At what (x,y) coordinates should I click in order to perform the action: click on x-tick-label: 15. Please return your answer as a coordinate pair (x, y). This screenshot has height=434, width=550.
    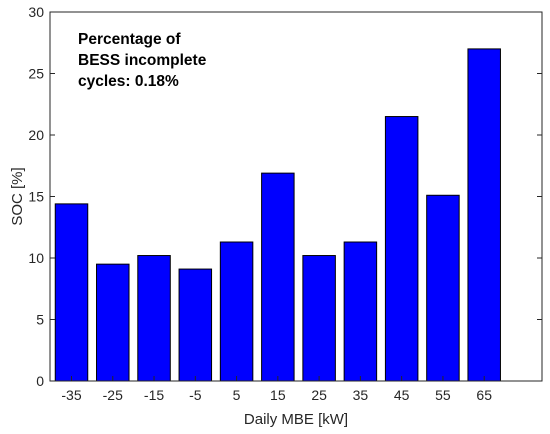
    Looking at the image, I should click on (278, 395).